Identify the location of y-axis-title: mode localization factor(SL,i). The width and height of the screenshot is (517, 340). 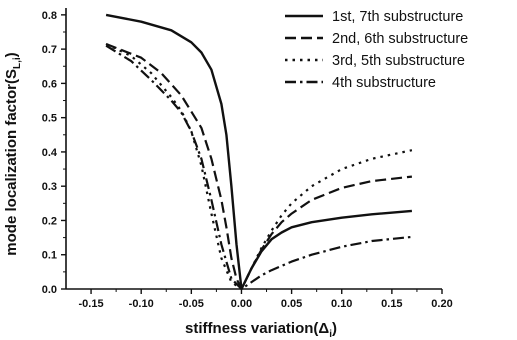
(13, 153).